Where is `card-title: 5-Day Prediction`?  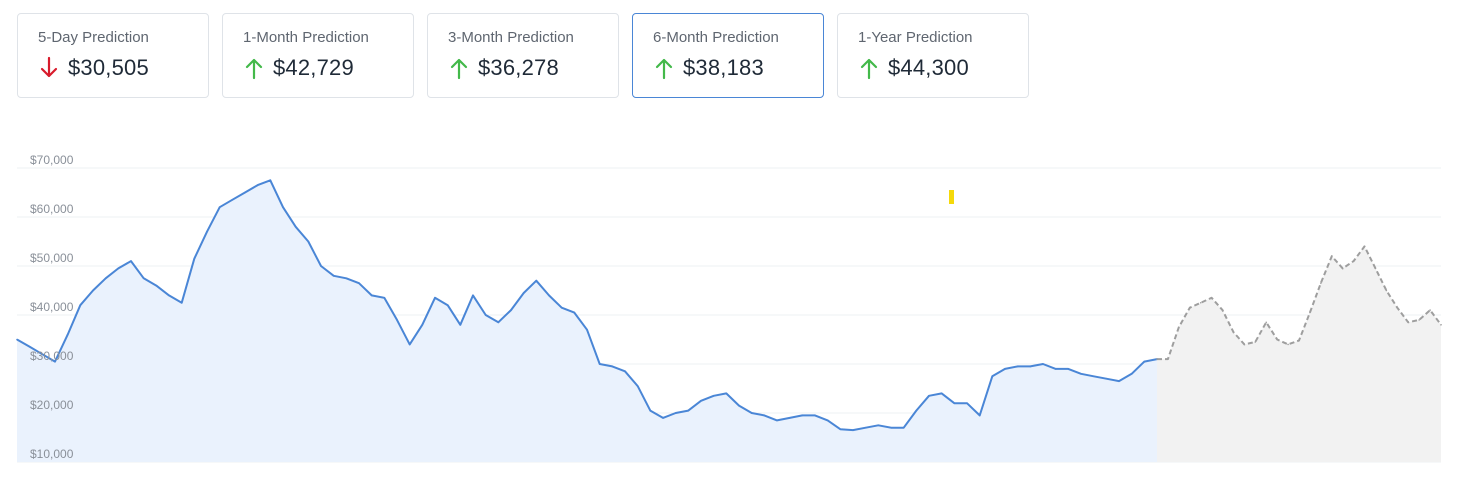 card-title: 5-Day Prediction is located at coordinates (93, 37).